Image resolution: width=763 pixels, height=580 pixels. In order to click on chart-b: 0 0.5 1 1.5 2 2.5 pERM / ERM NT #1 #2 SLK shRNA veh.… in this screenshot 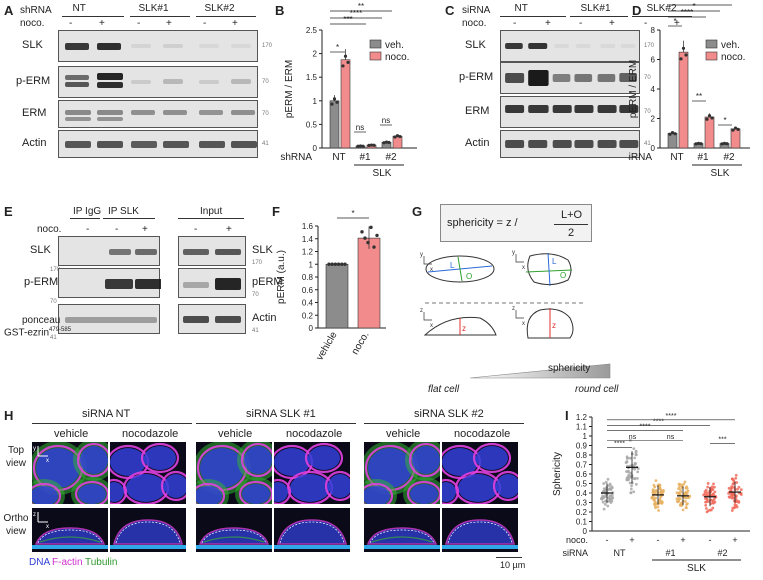, I will do `click(348, 90)`.